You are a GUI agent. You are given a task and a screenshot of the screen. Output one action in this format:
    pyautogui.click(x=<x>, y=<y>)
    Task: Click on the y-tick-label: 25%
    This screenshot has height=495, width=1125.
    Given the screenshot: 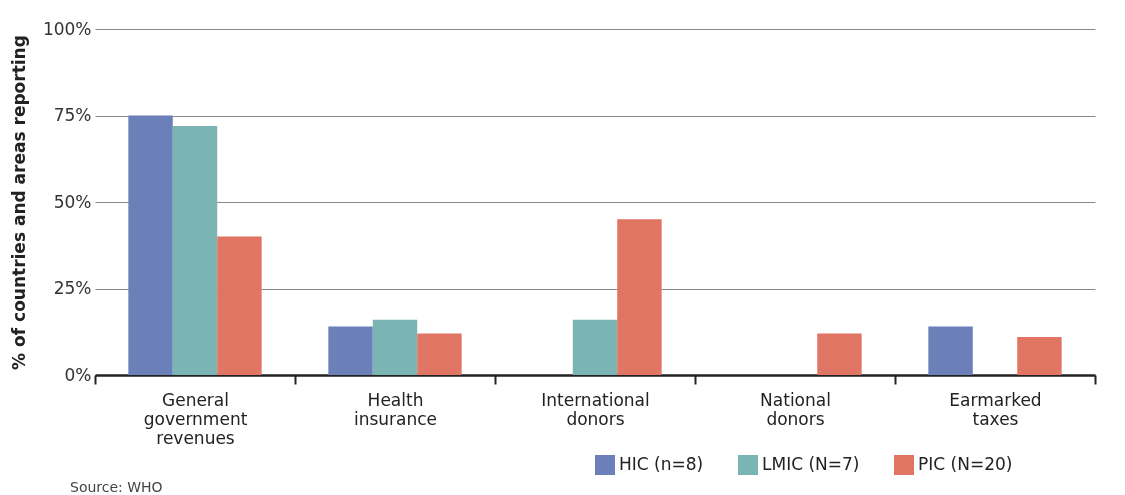 What is the action you would take?
    pyautogui.click(x=72, y=288)
    